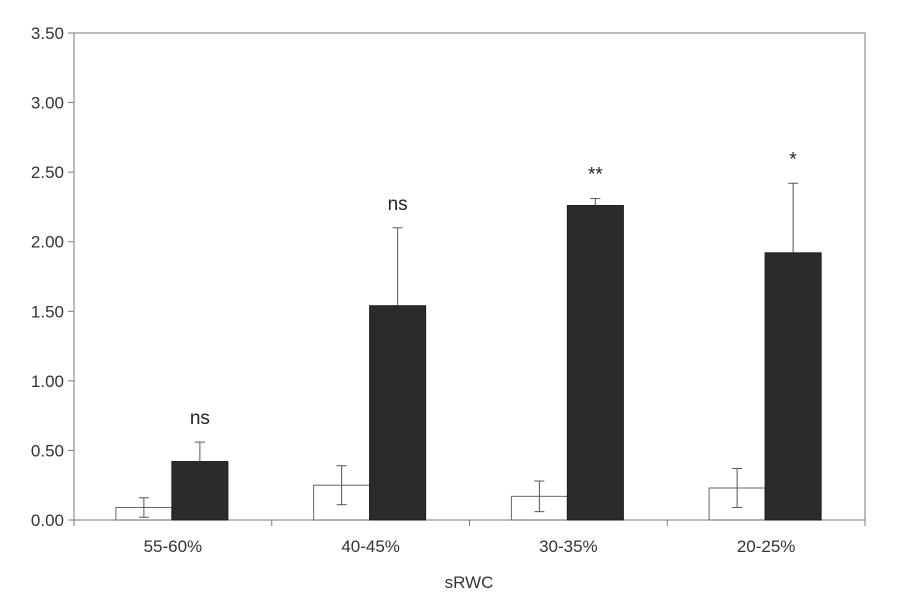 This screenshot has width=904, height=606. Describe the element at coordinates (47, 381) in the screenshot. I see `y-tick-label: 1.00` at that location.